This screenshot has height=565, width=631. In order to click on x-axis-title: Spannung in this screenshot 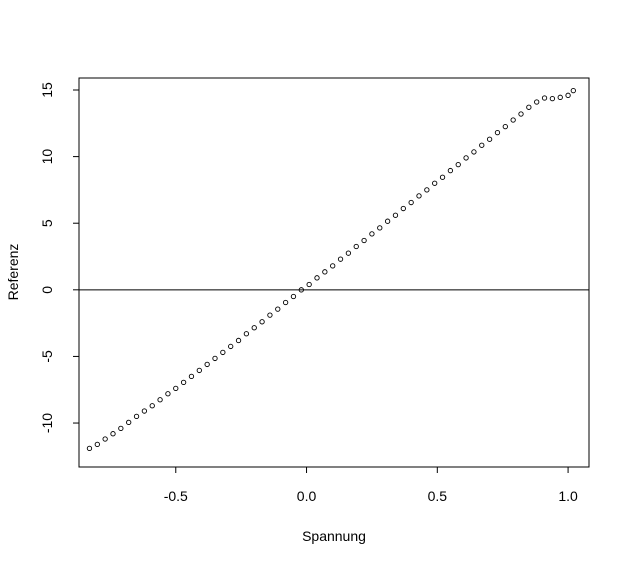, I will do `click(334, 536)`.